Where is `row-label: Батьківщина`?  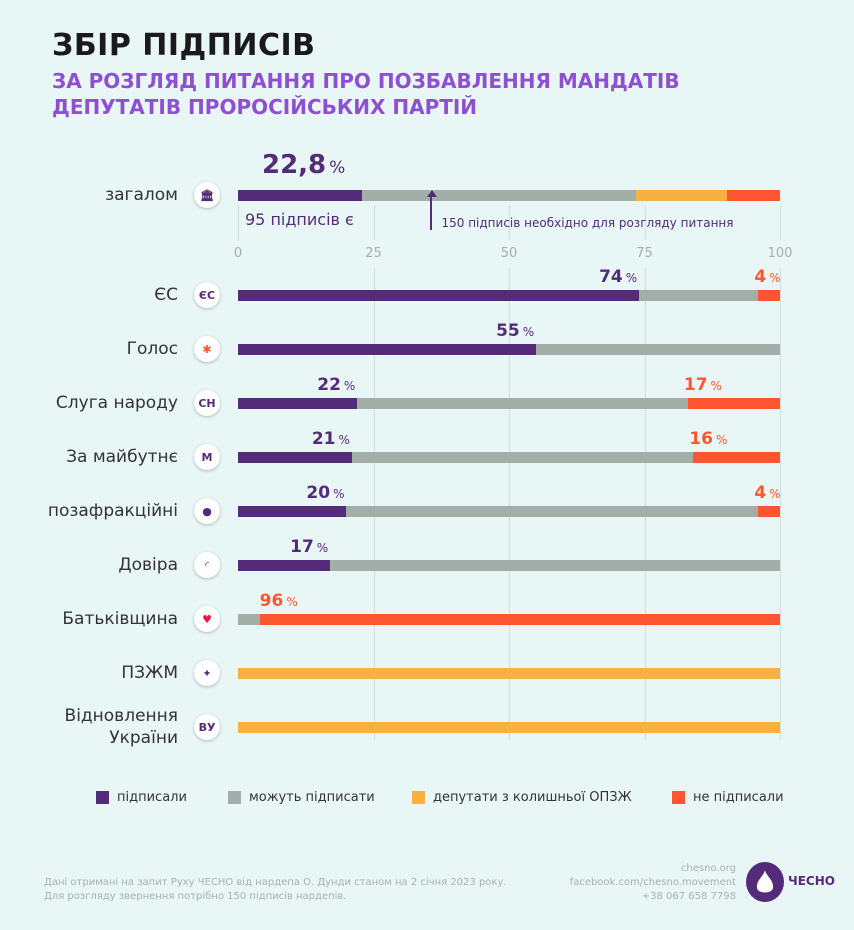 row-label: Батьківщина is located at coordinates (120, 619).